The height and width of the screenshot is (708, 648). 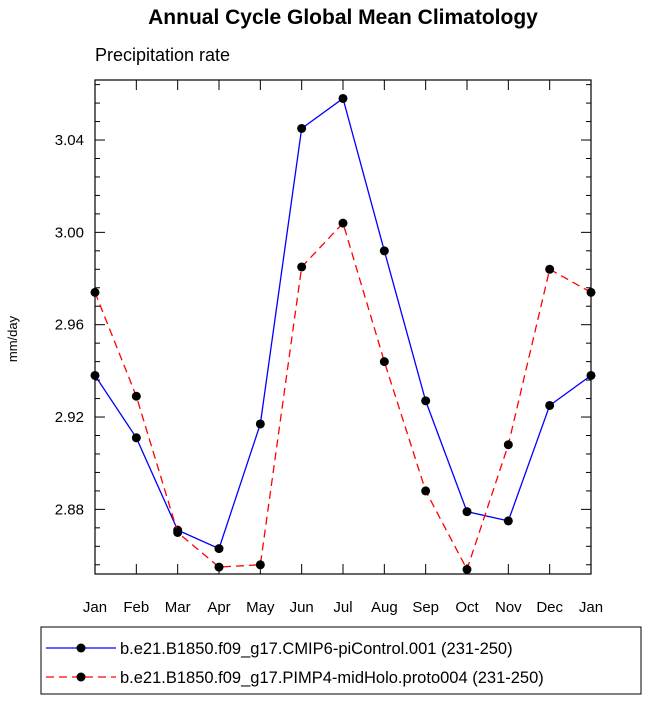 I want to click on x-tick-label: Dec, so click(x=549, y=607).